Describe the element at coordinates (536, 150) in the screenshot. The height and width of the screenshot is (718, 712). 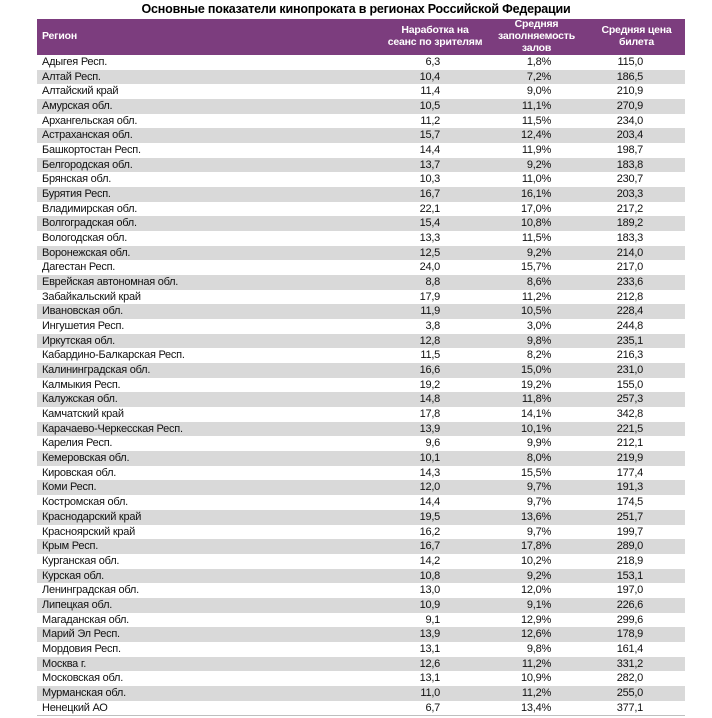
I see `occupancy-cell: 11,9%` at that location.